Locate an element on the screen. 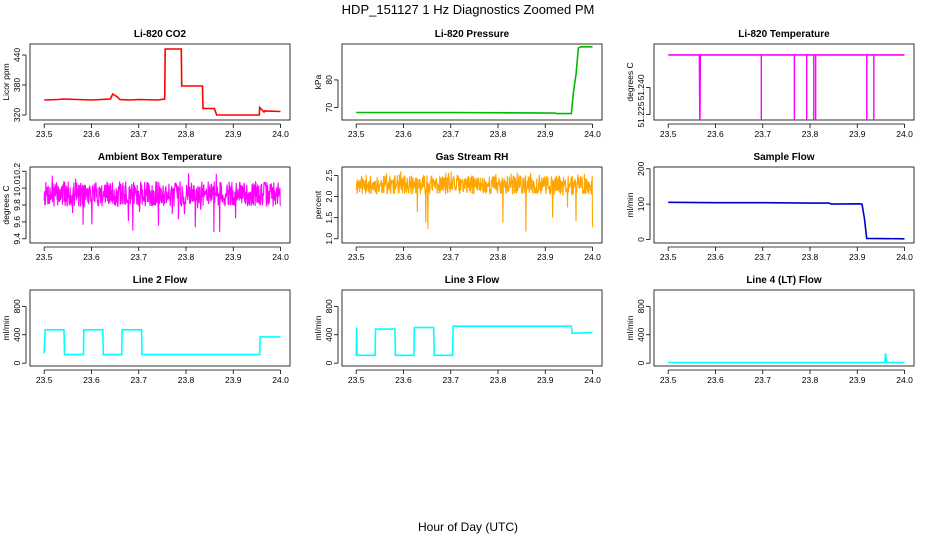 The height and width of the screenshot is (540, 936). y-tick-label: 380 is located at coordinates (17, 85).